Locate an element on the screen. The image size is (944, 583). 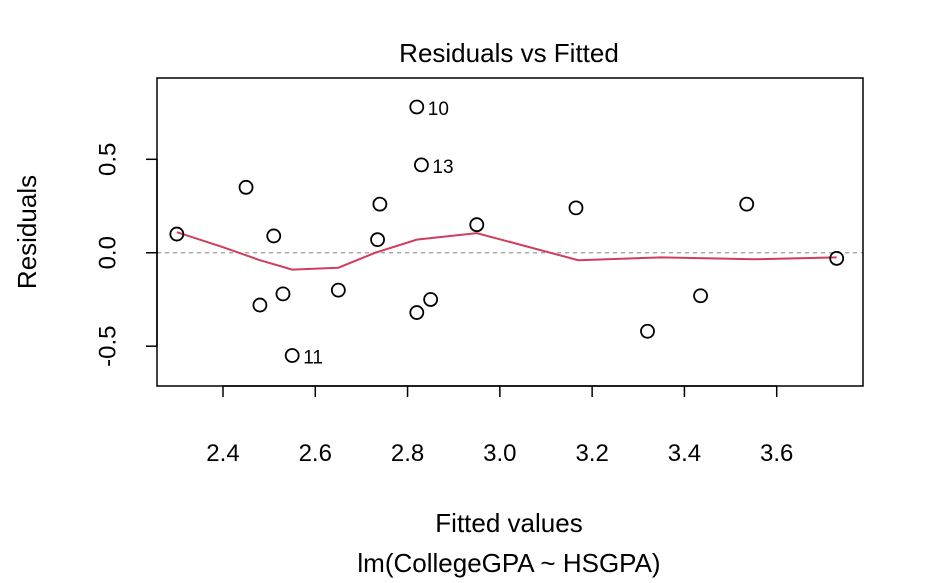
x-axis-label: Fitted values is located at coordinates (508, 523).